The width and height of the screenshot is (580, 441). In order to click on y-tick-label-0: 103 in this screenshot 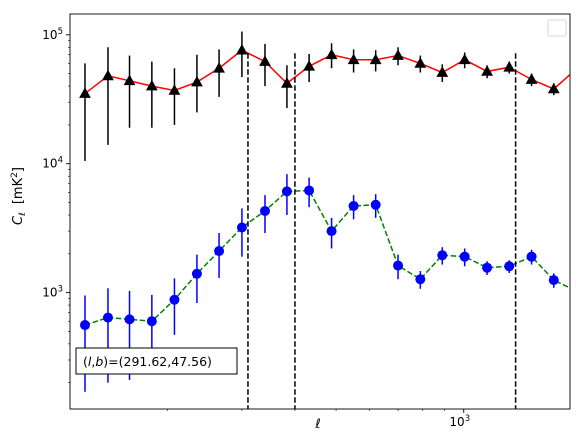, I will do `click(52, 292)`.